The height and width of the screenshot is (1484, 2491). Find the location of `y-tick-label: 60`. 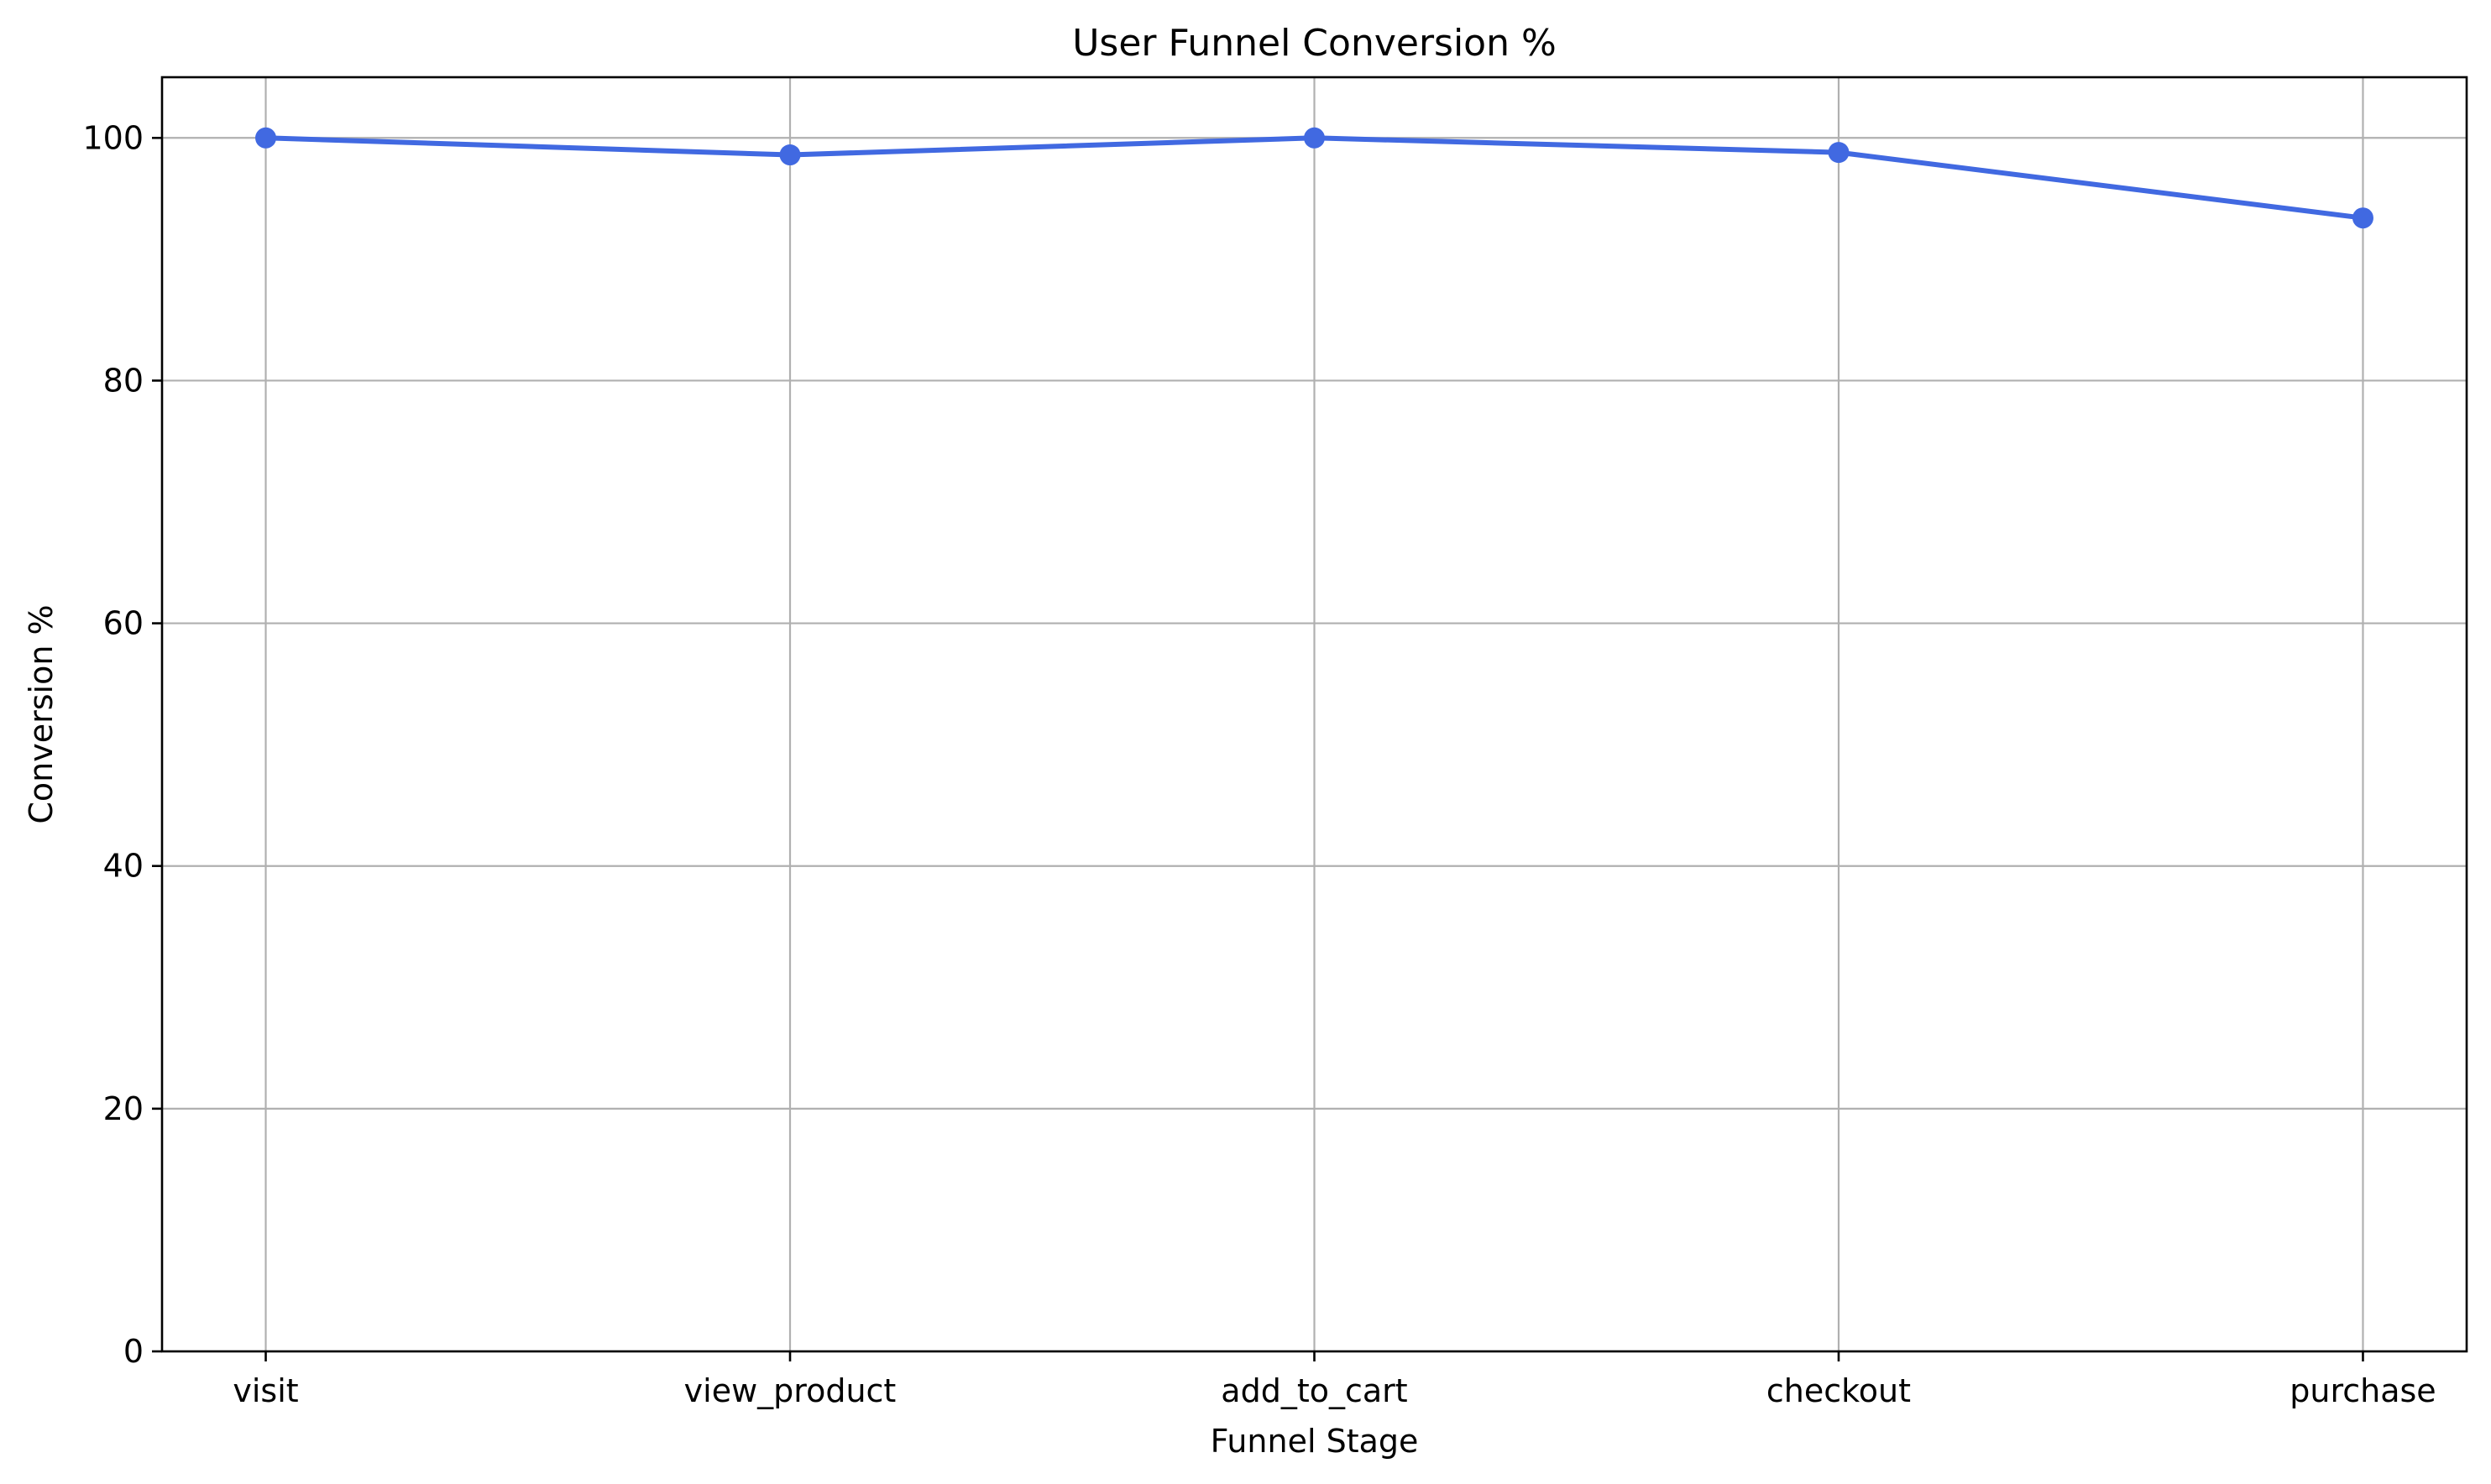

y-tick-label: 60 is located at coordinates (124, 623).